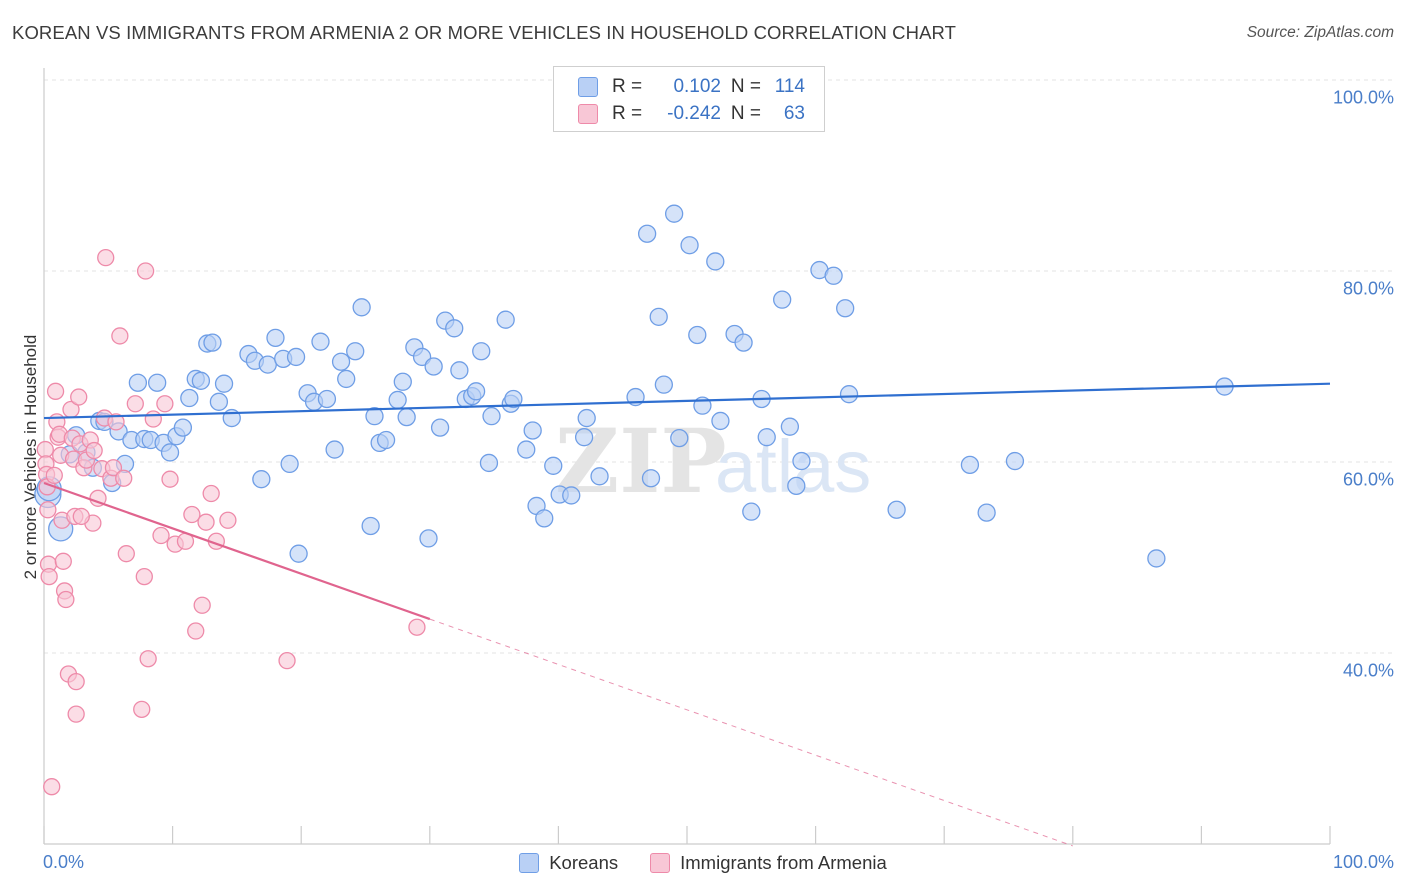  I want to click on r-value-armenia: -0.242, so click(694, 113).